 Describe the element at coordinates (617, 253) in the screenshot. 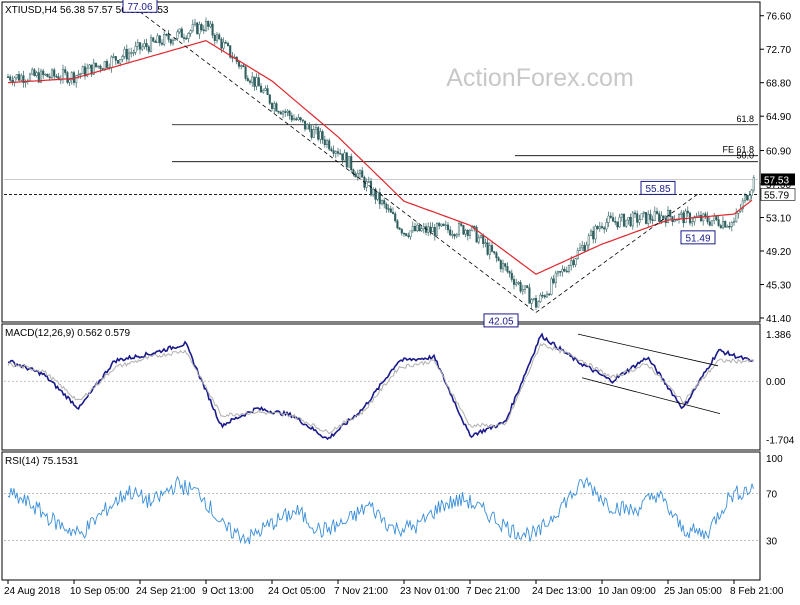

I see `trendline` at that location.